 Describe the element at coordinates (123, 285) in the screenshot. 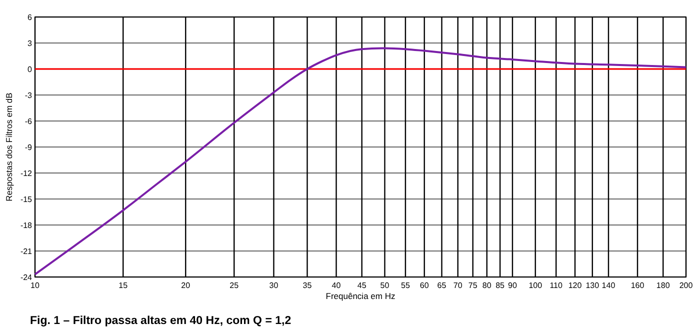

I see `x-tick-label: 15` at that location.